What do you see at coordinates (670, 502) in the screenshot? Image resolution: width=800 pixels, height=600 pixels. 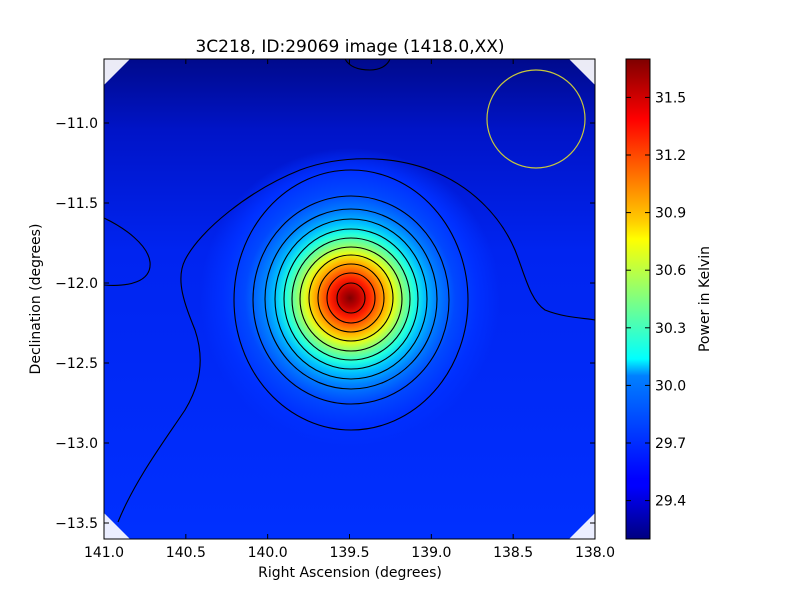 I see `colorbar-tick-label: 29.4` at bounding box center [670, 502].